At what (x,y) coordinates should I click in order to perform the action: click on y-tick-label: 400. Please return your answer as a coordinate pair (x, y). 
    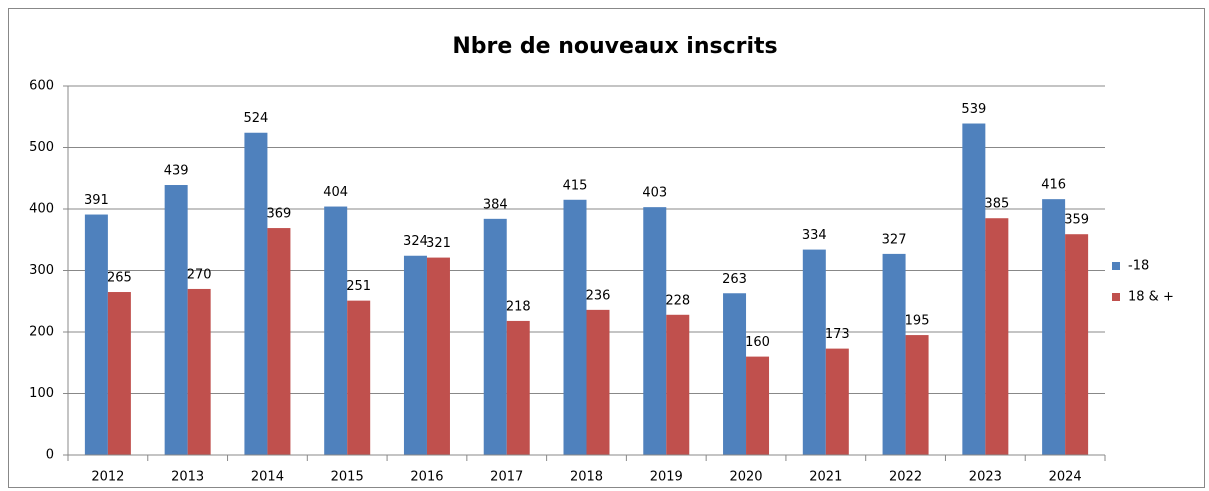
    Looking at the image, I should click on (41, 209).